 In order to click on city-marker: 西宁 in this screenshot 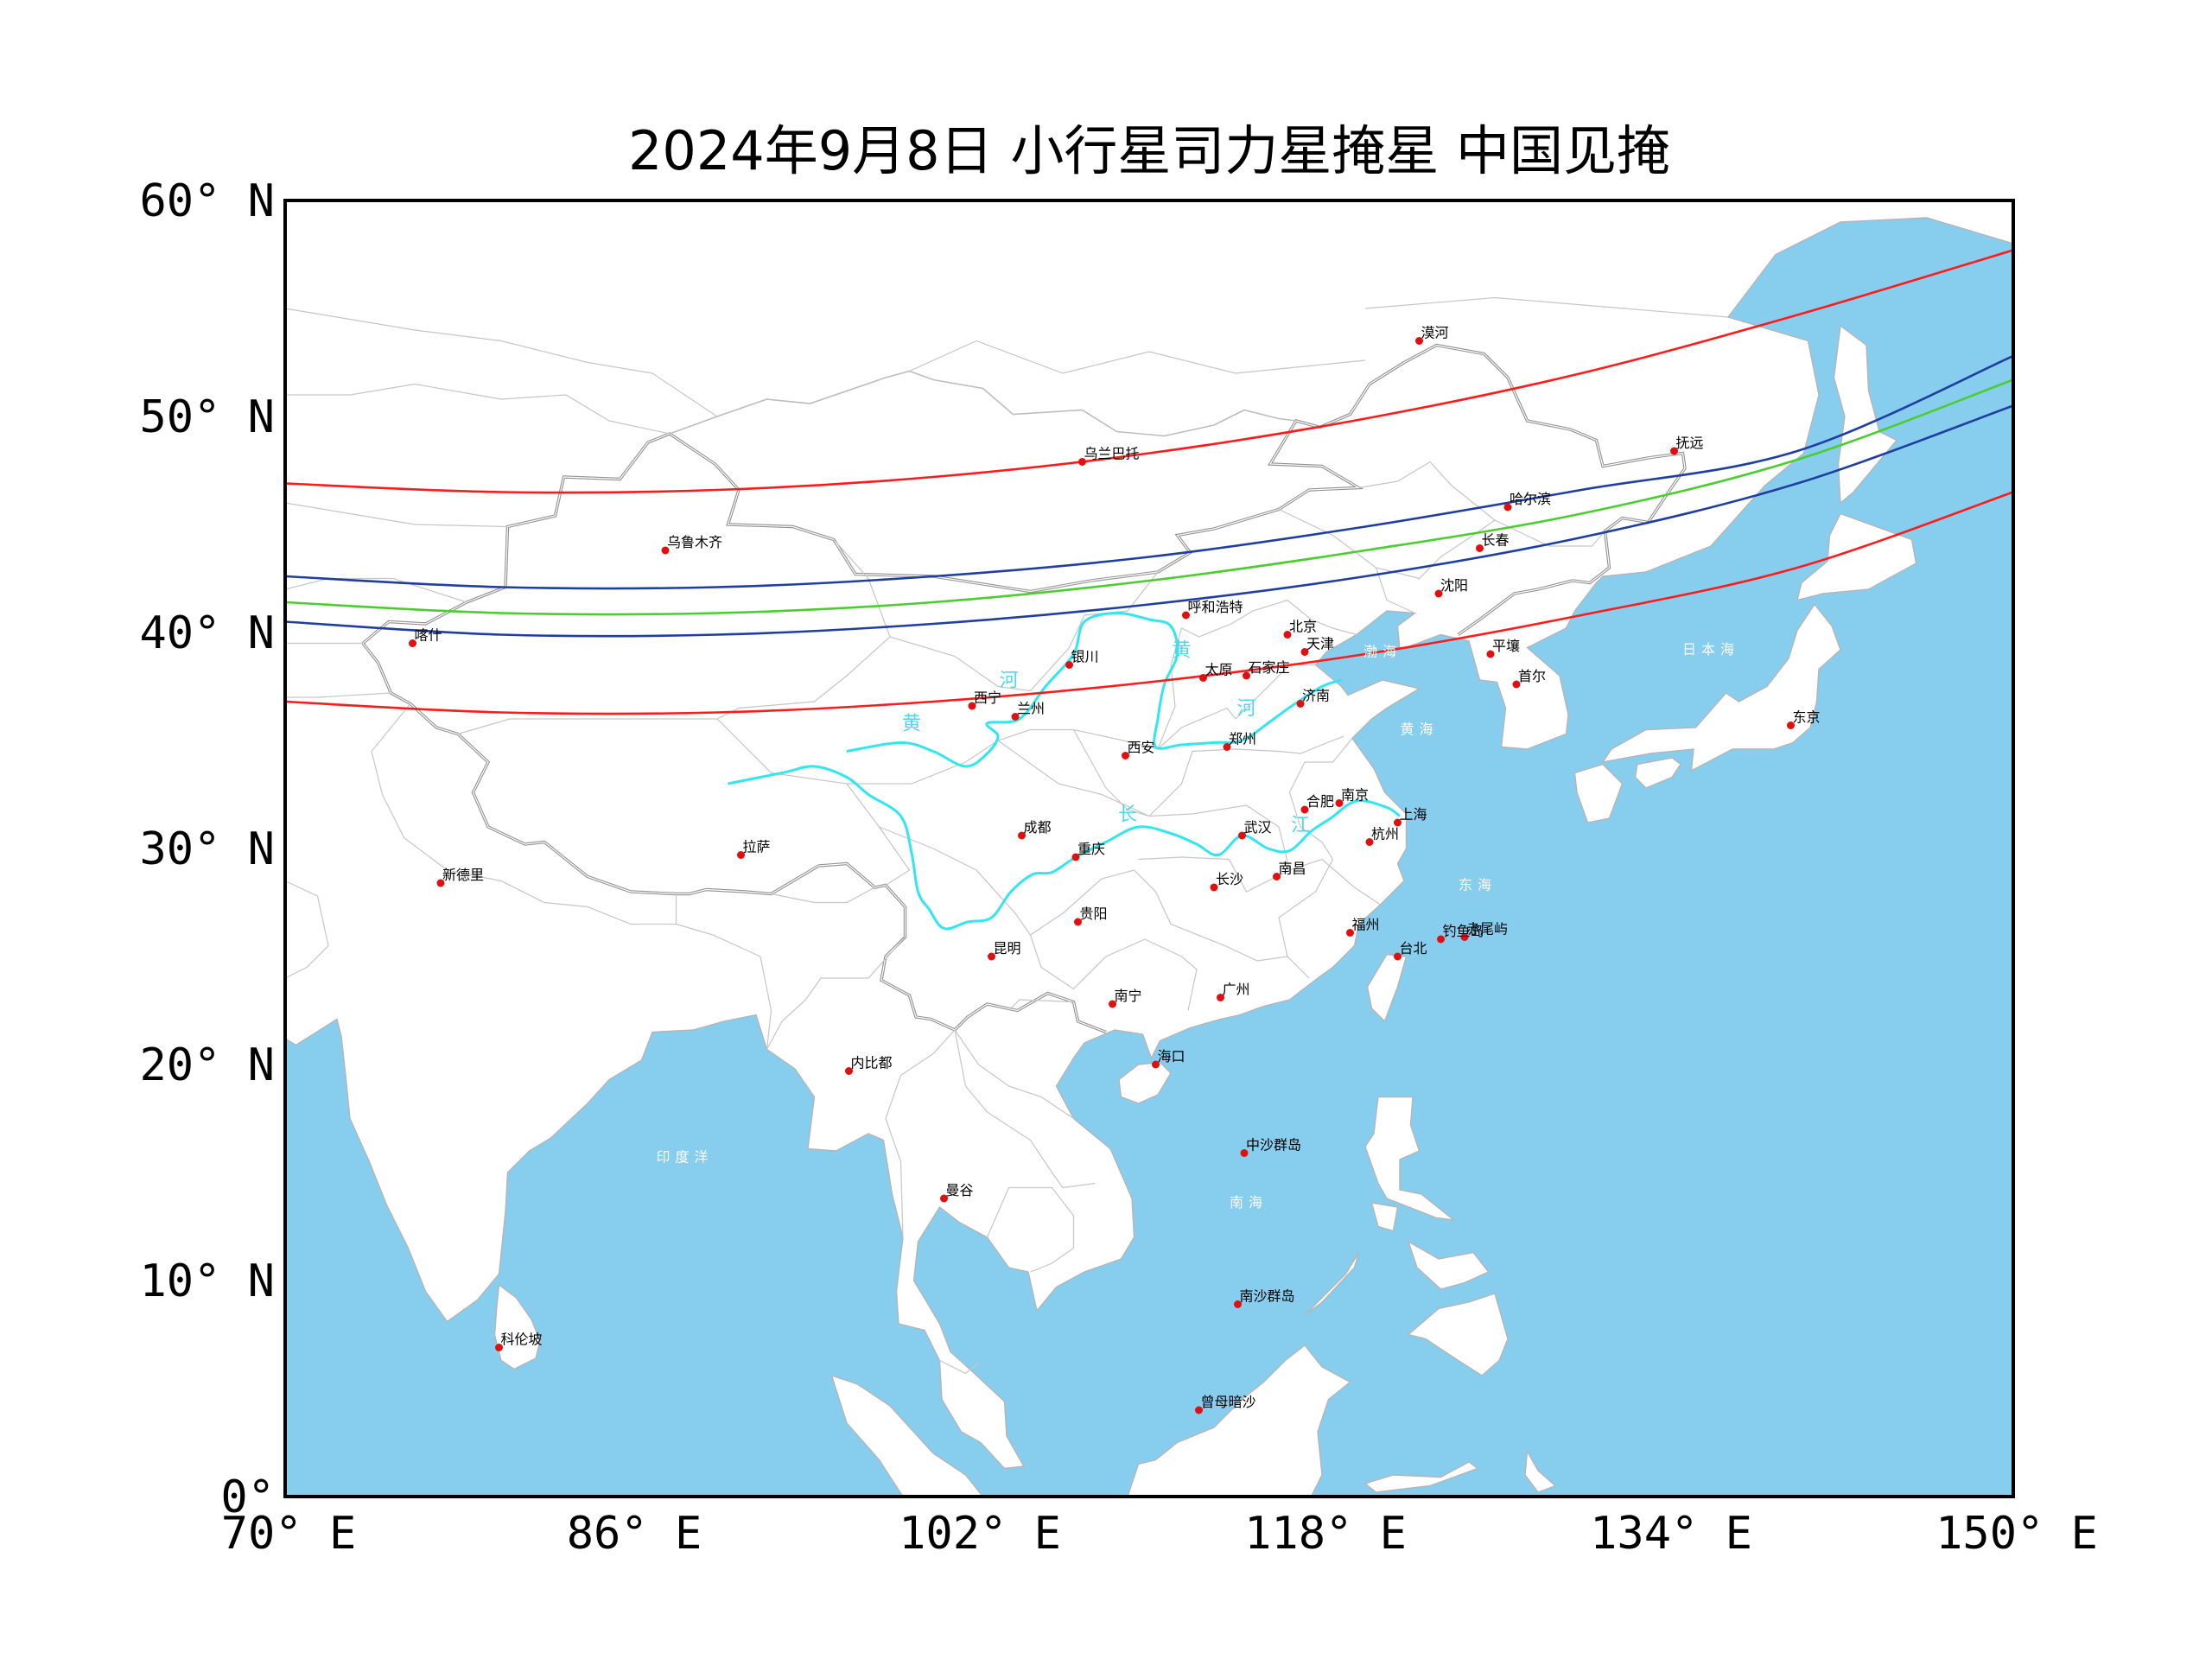, I will do `click(984, 700)`.